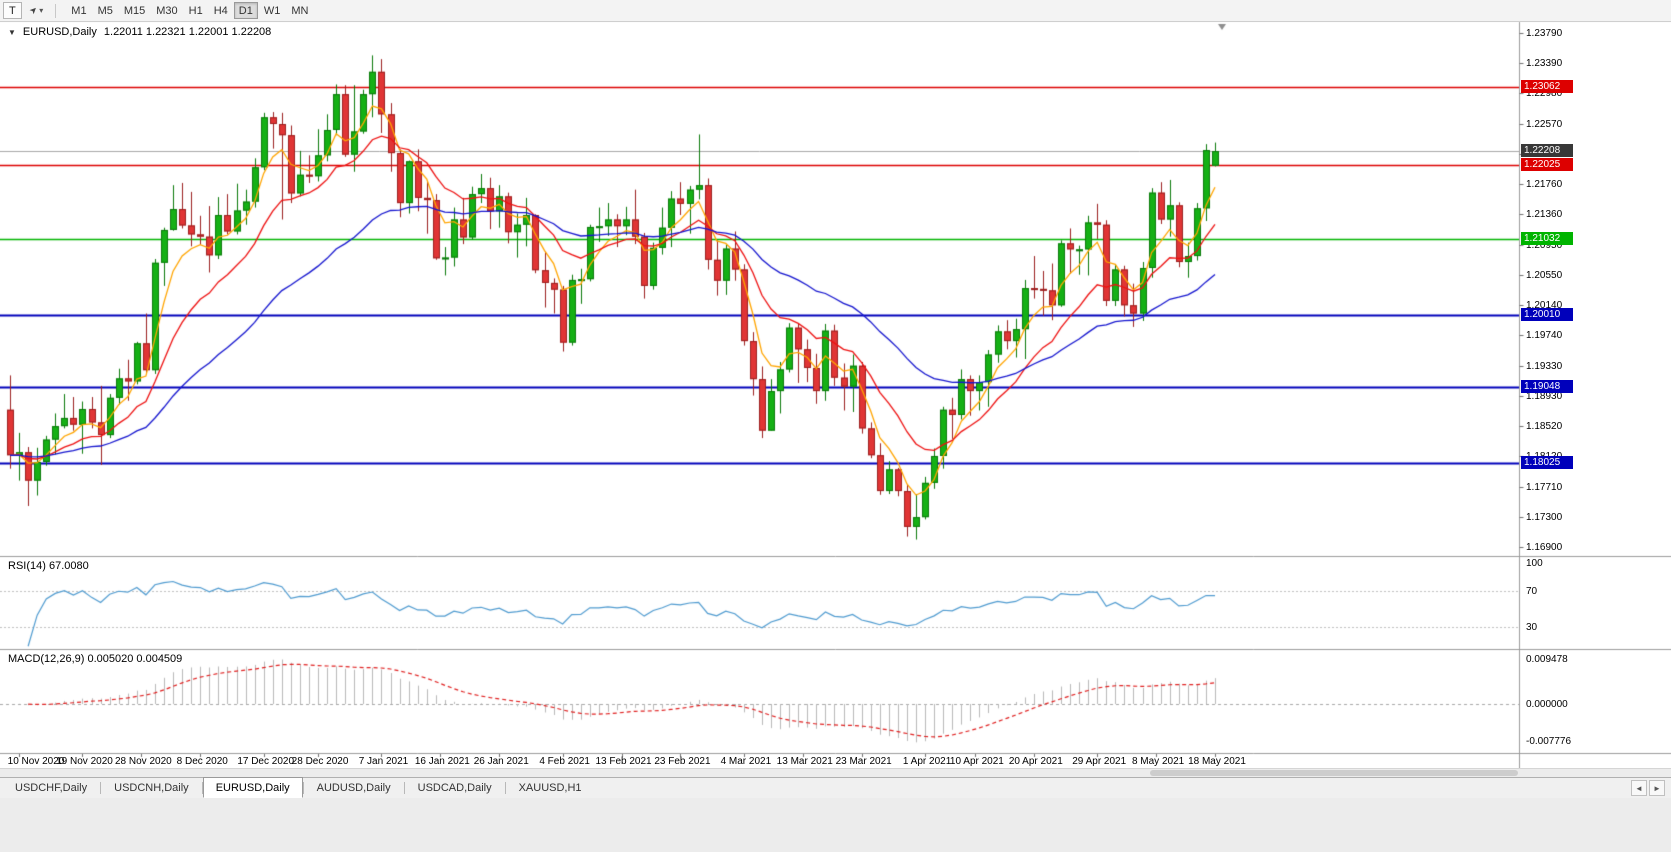  Describe the element at coordinates (245, 10) in the screenshot. I see `timeframe-button-d1: D1` at that location.